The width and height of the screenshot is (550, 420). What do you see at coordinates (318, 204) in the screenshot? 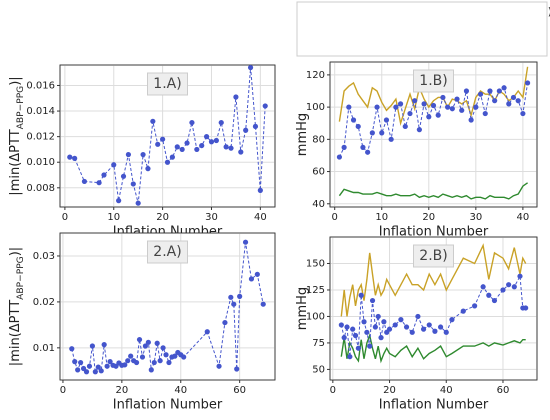
I see `y-tick-label: 40` at bounding box center [318, 204].